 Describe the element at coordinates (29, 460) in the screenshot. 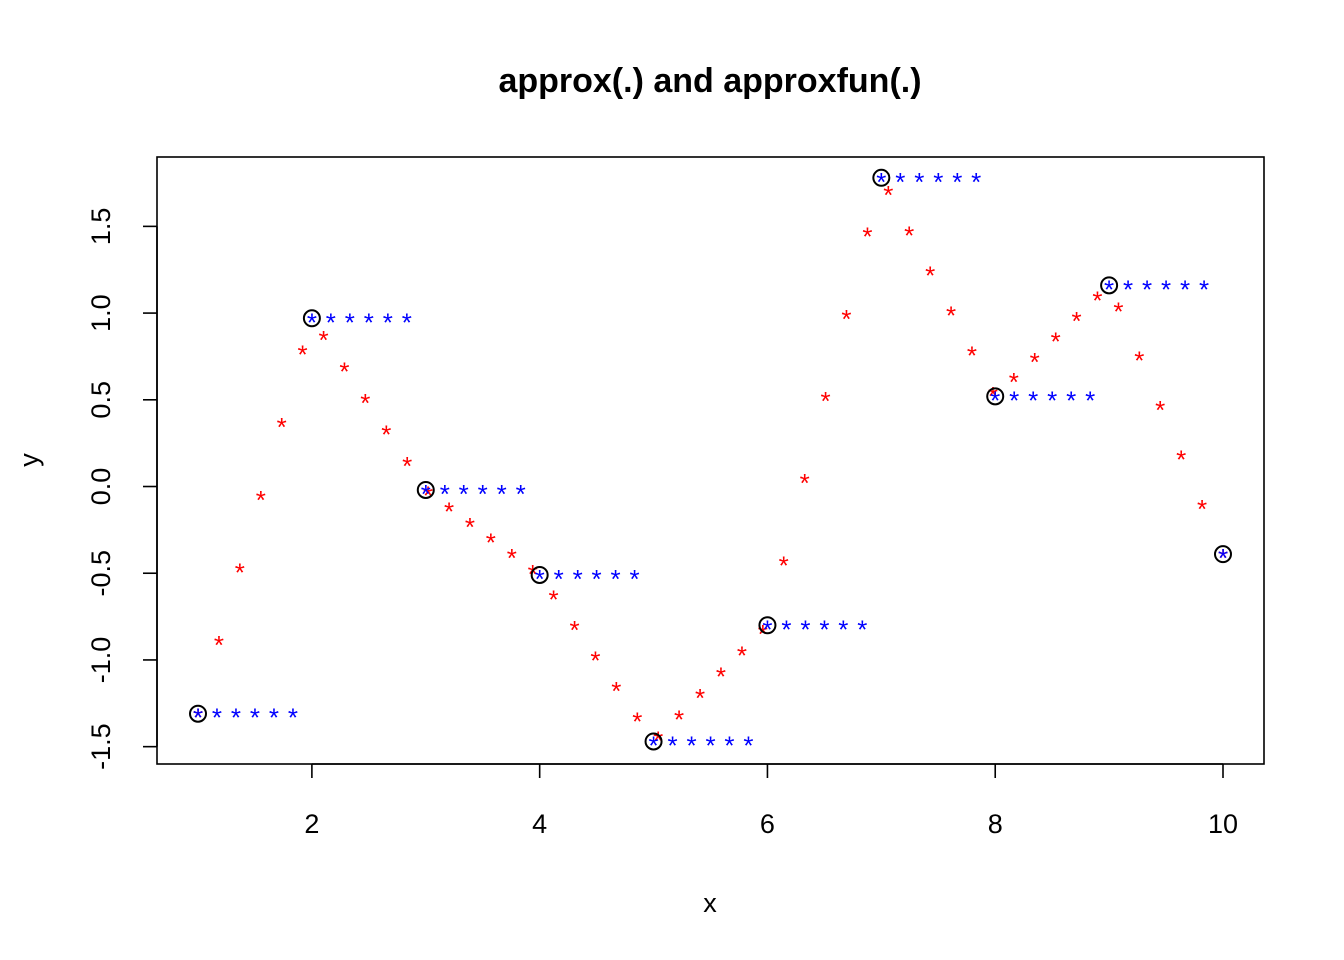

I see `y-axis-label: y` at that location.